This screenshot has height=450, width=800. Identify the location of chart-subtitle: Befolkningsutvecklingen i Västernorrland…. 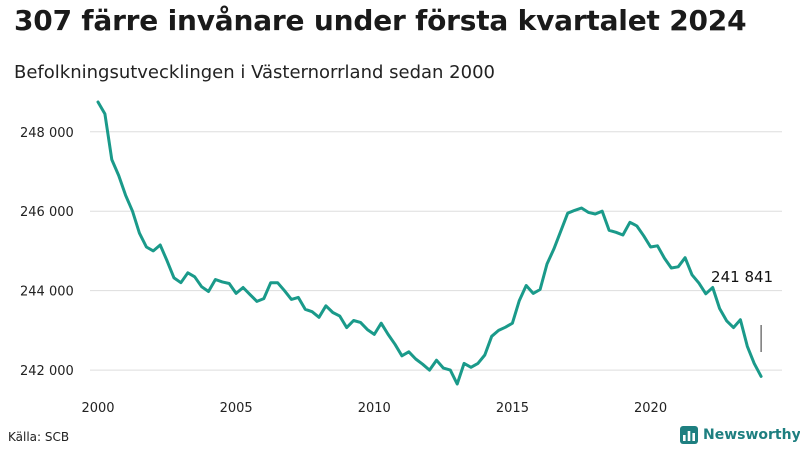
(254, 72).